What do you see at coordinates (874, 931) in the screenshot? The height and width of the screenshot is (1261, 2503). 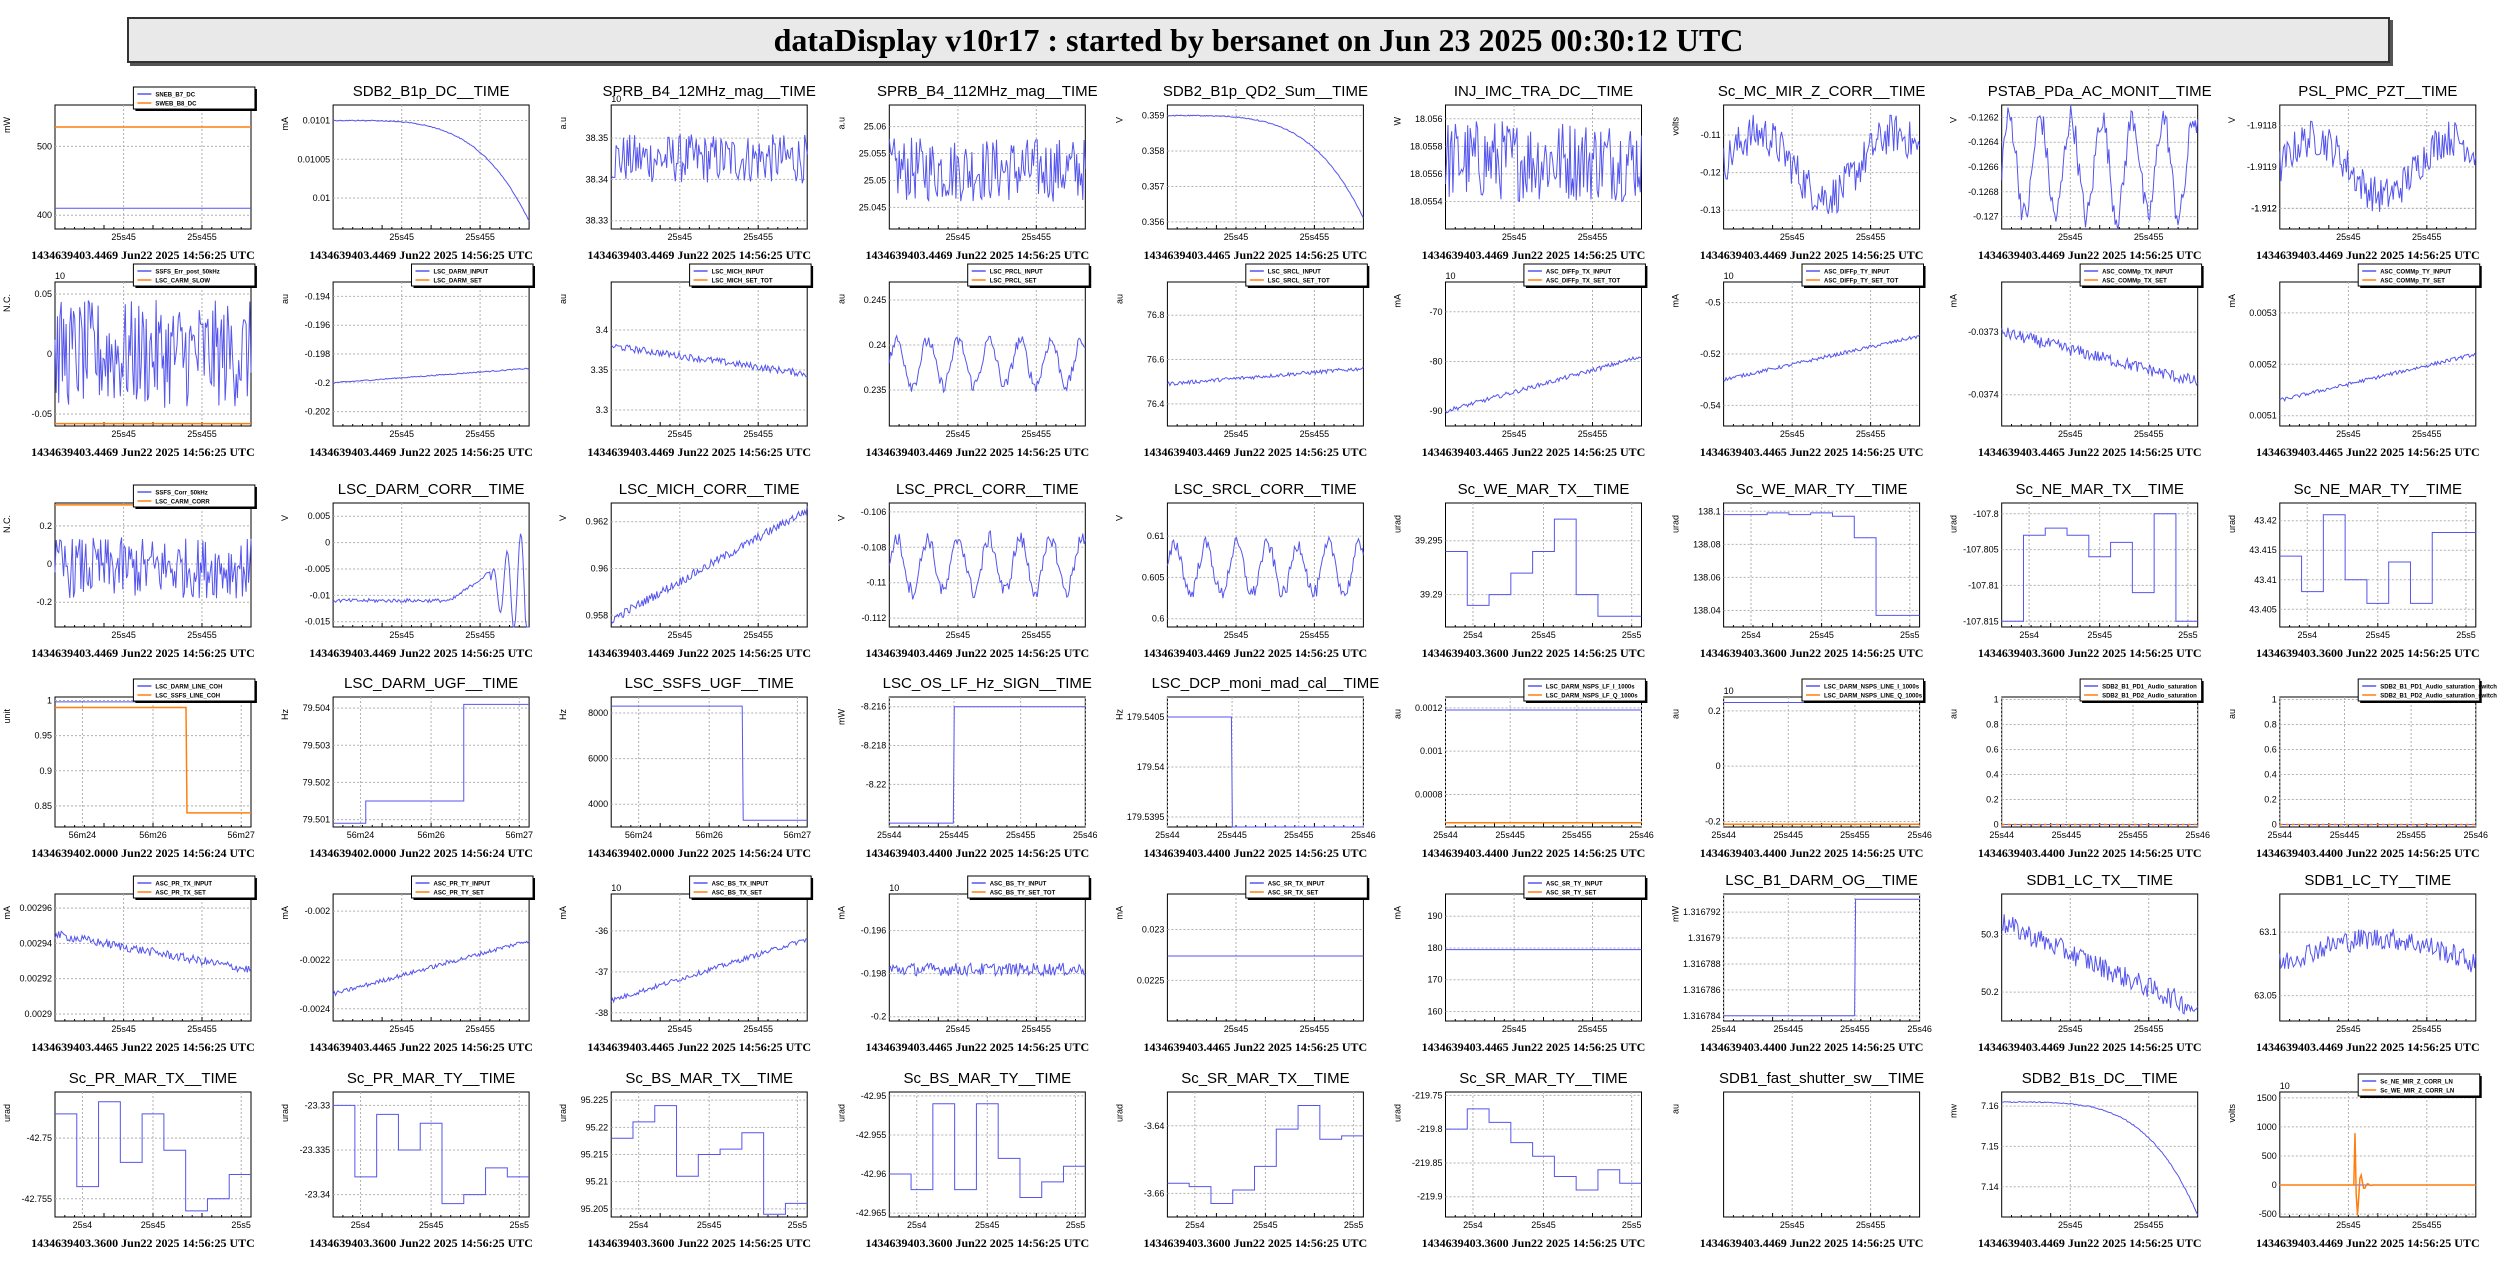 I see `y-tick-label: -0.196` at bounding box center [874, 931].